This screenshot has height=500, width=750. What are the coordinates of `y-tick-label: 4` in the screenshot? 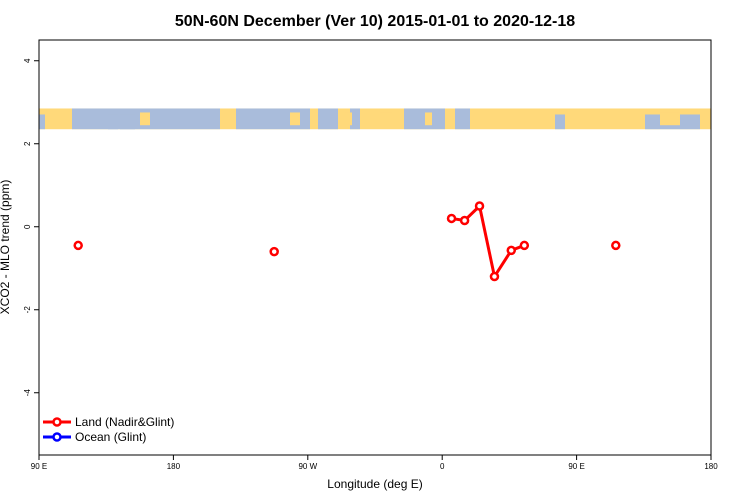 It's located at (27, 60).